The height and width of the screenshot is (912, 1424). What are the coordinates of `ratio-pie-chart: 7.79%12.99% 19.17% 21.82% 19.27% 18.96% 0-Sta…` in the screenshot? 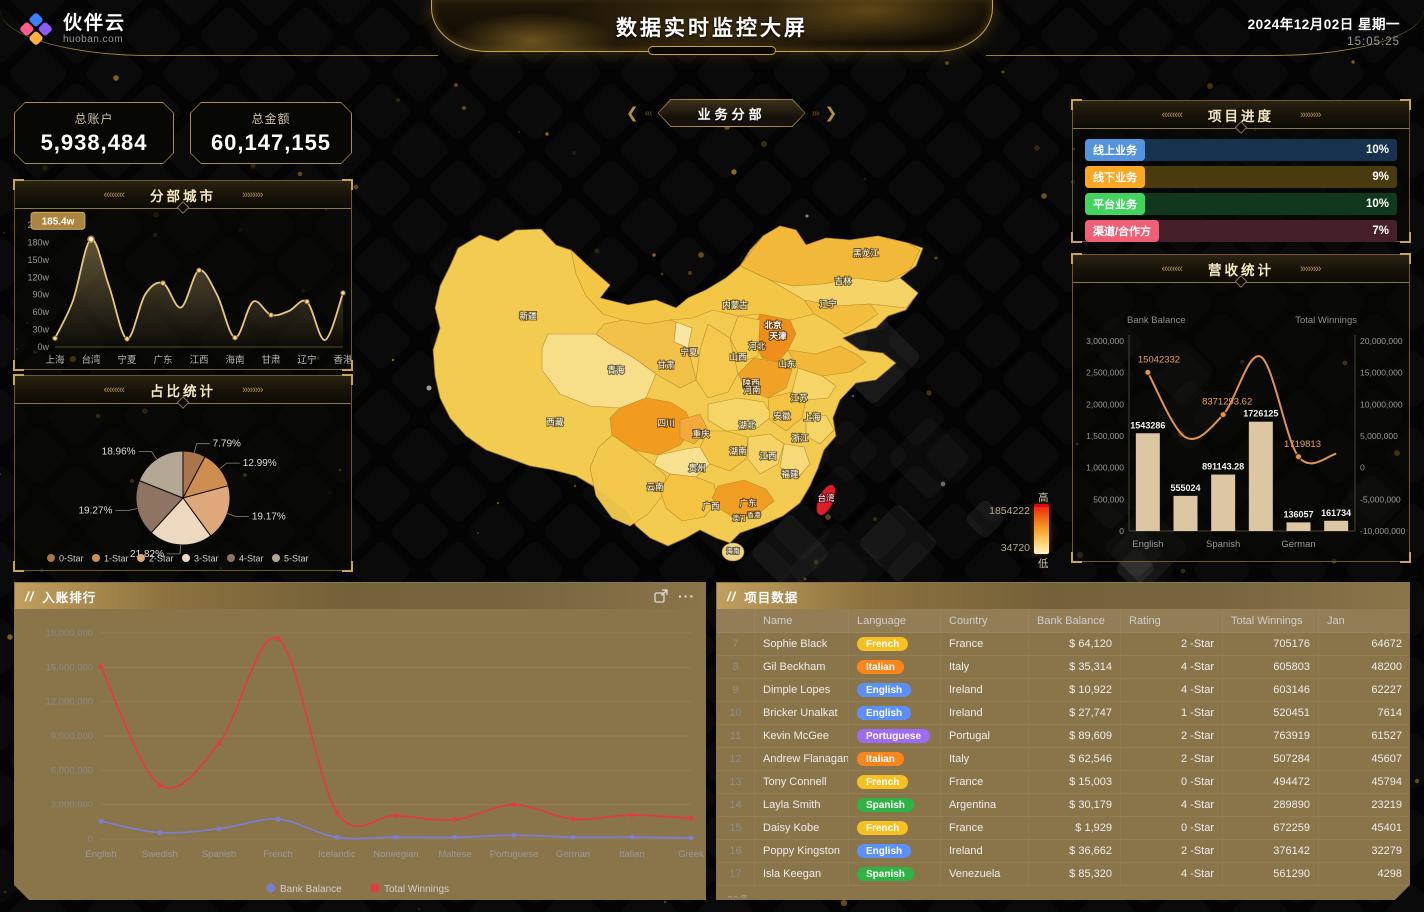 It's located at (183, 487).